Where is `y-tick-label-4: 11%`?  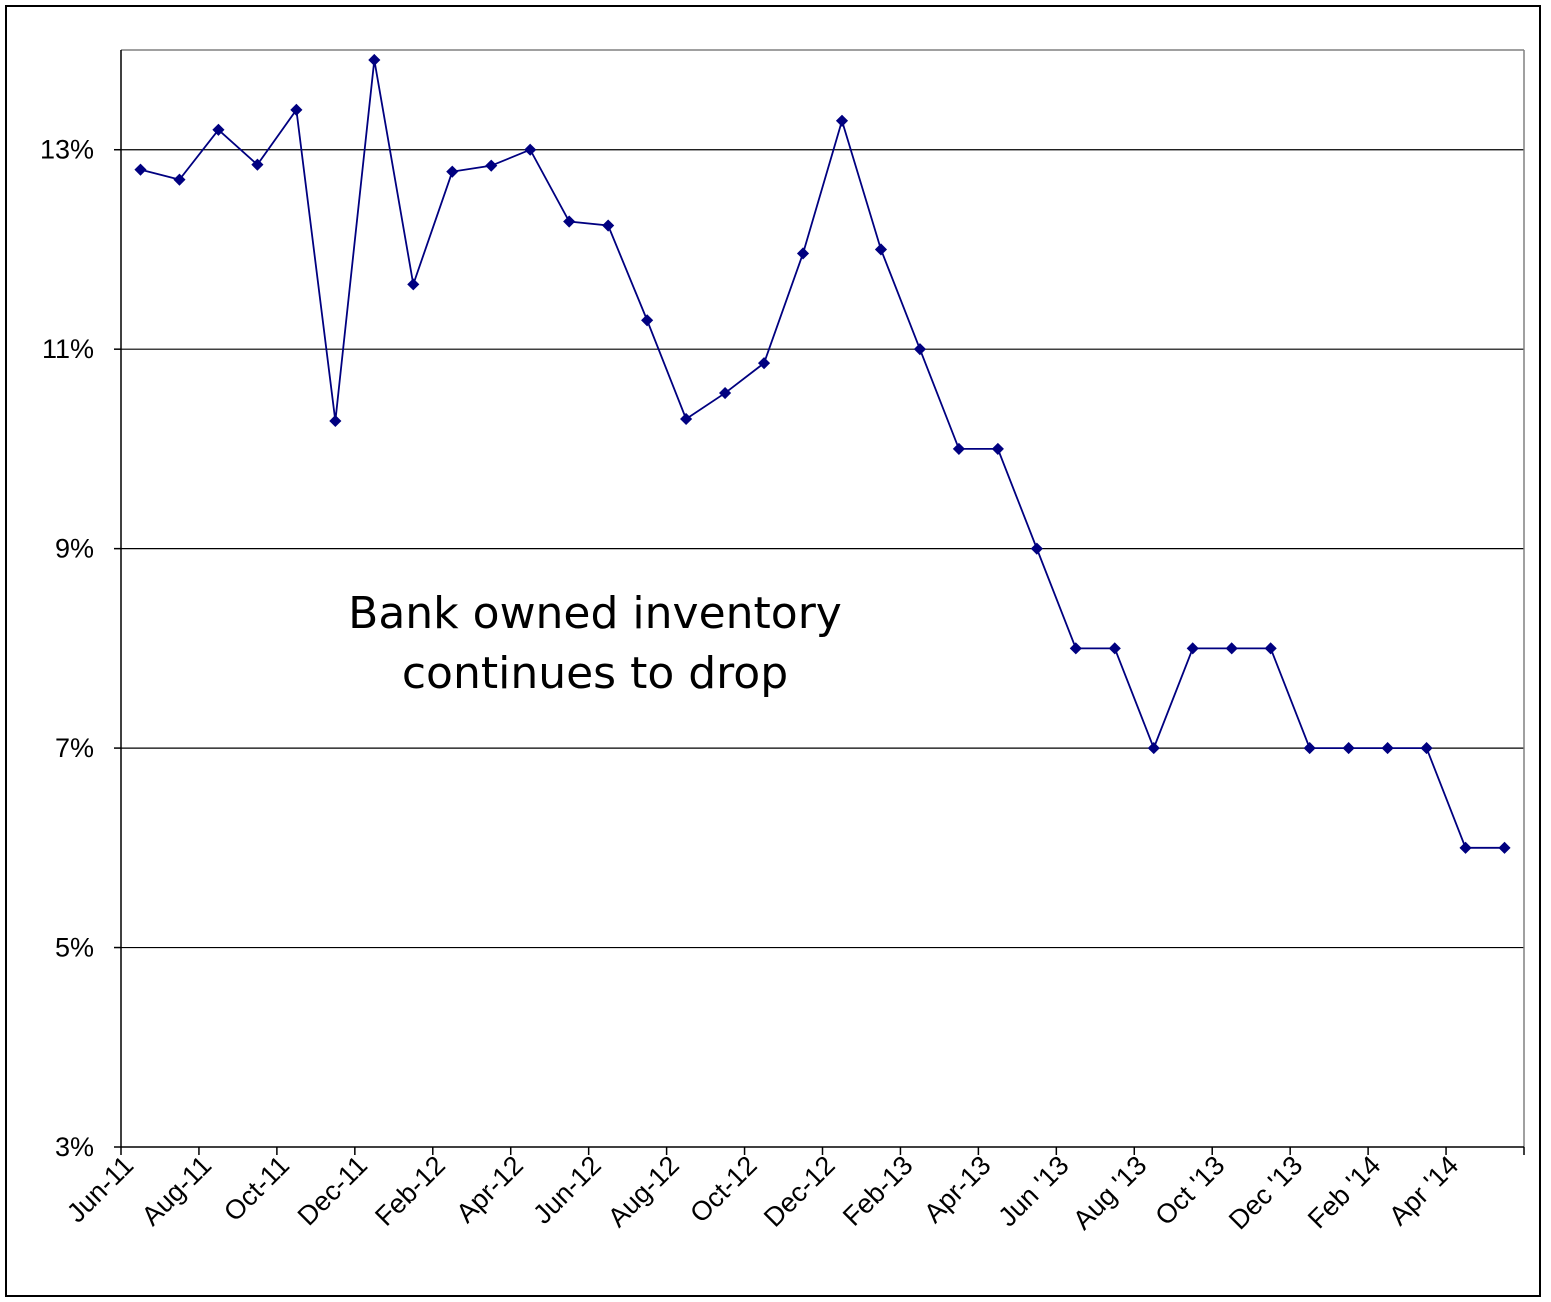
y-tick-label-4: 11% is located at coordinates (68, 349).